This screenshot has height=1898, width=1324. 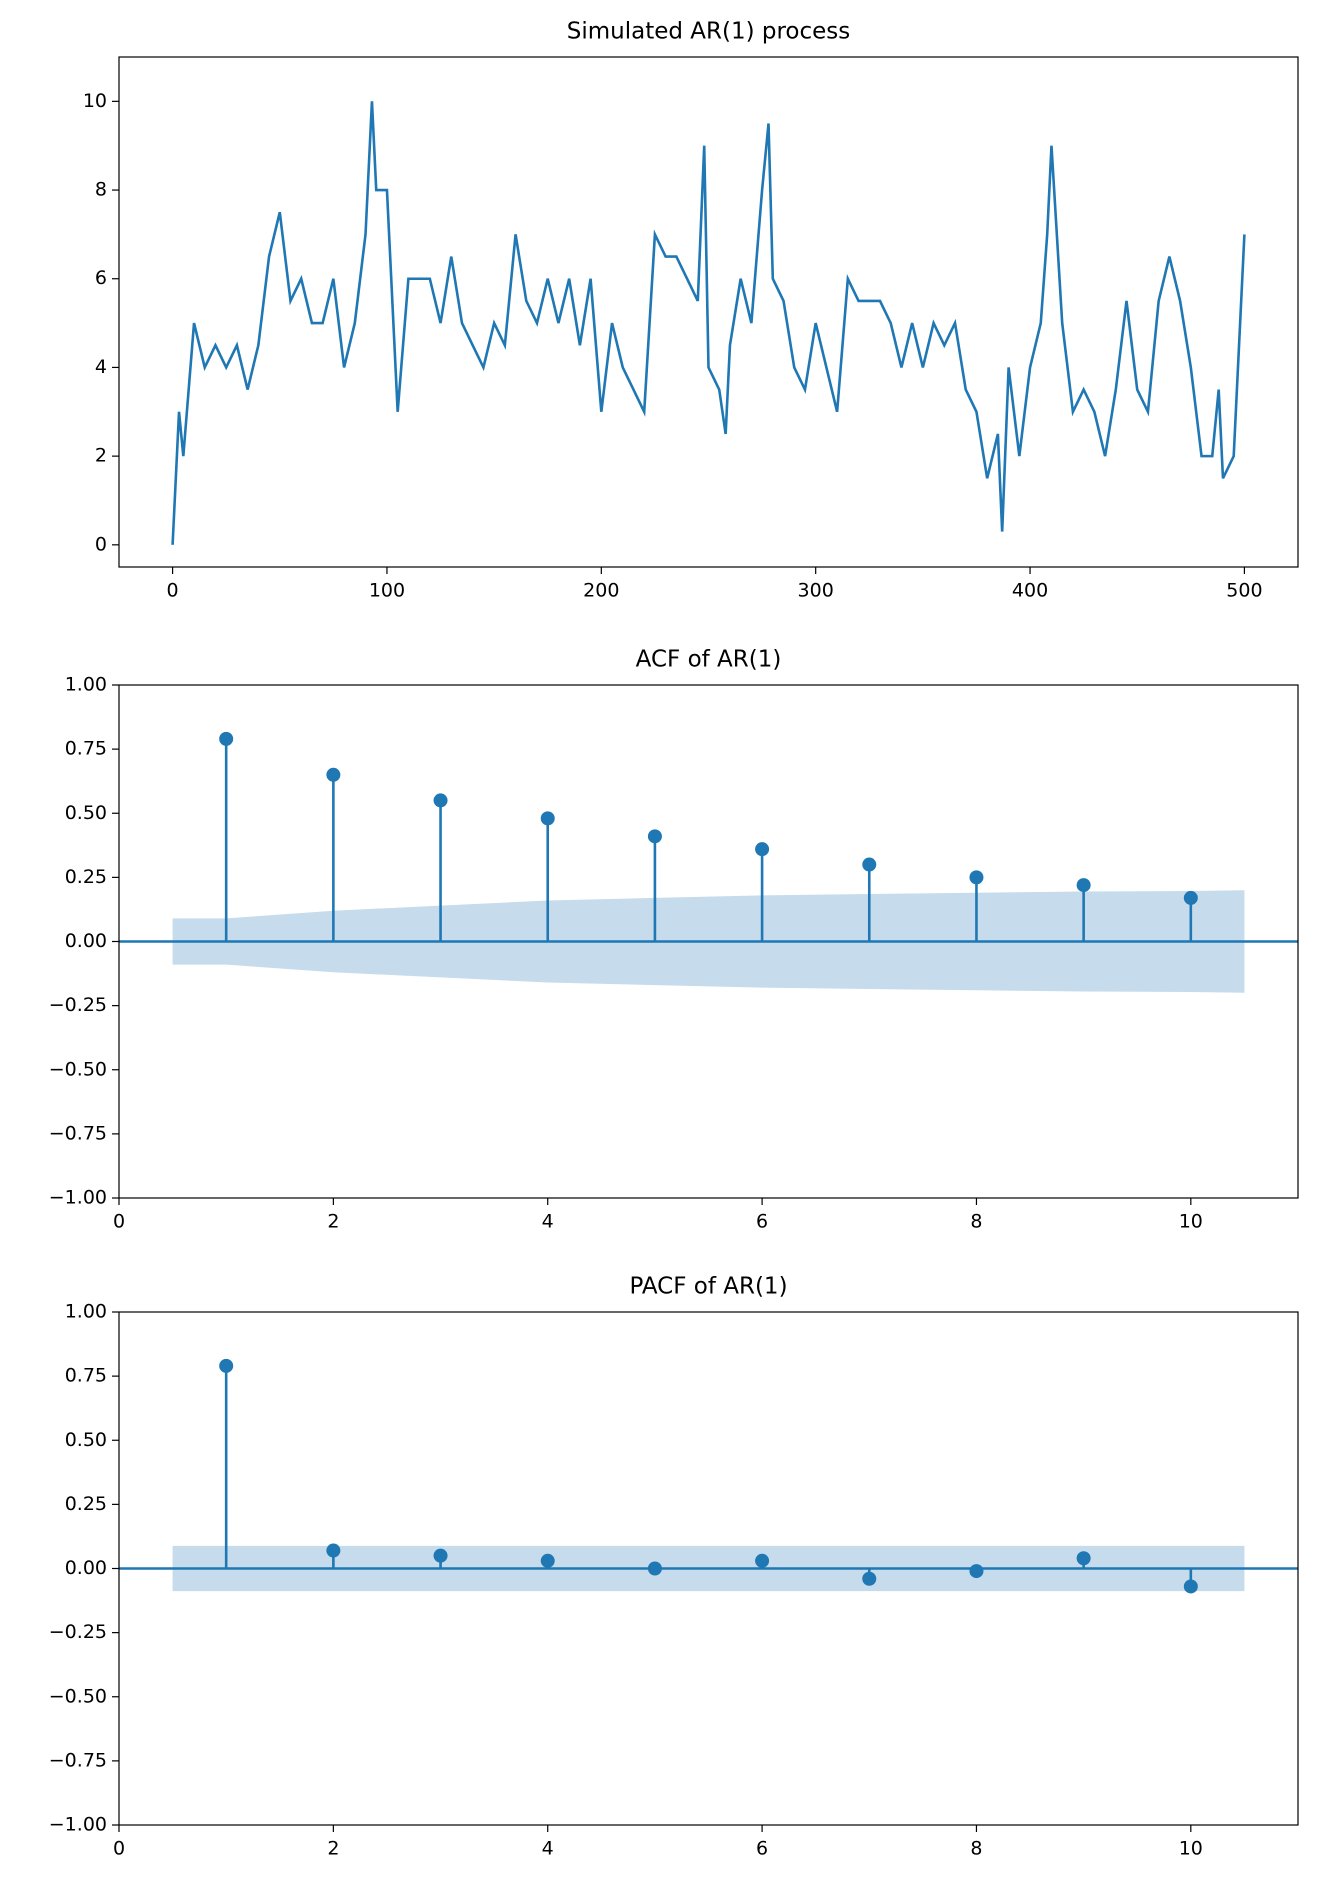 What do you see at coordinates (708, 1287) in the screenshot?
I see `chart-title: PACF of AR(1)` at bounding box center [708, 1287].